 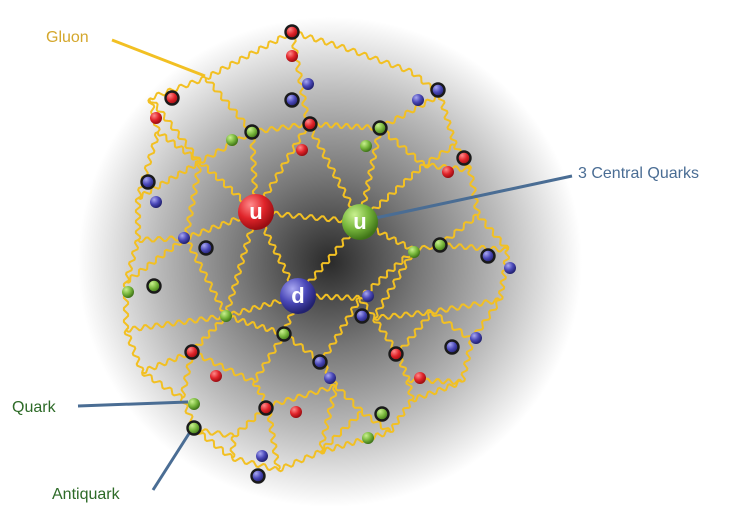 I want to click on central-quarks: u u d, so click(x=308, y=254).